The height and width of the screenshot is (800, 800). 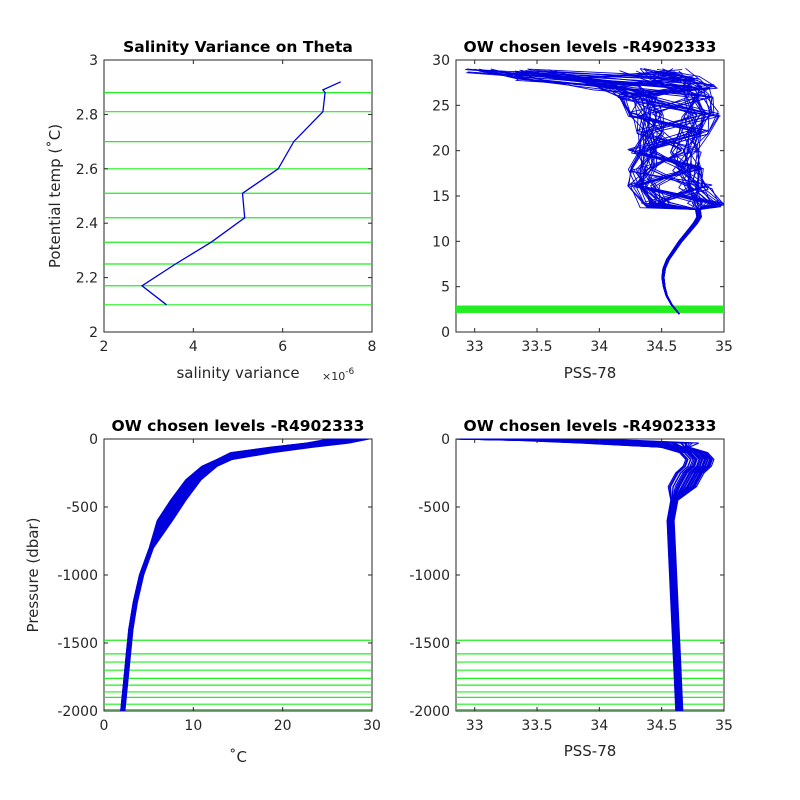 I want to click on y-tick-label: 2, so click(x=93, y=333).